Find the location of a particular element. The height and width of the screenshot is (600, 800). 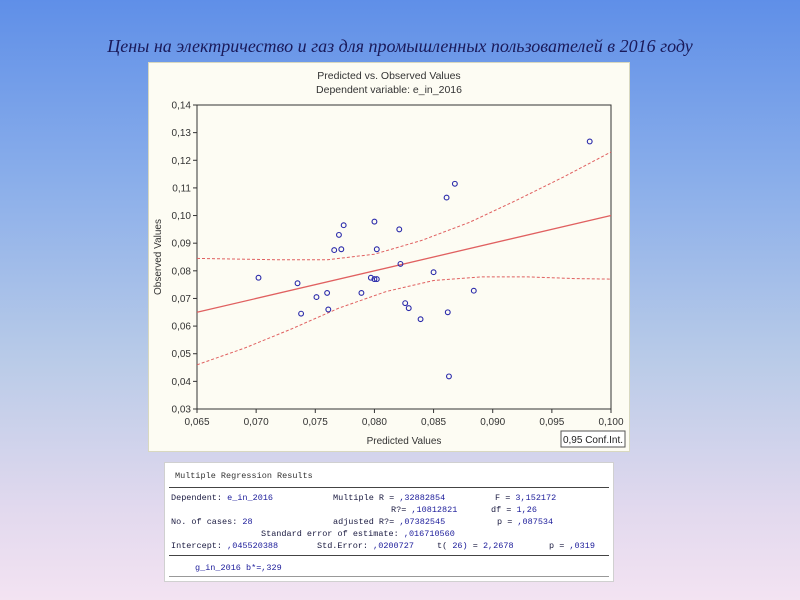

chart-subtitle: Dependent variable: e_in_2016 is located at coordinates (389, 90).